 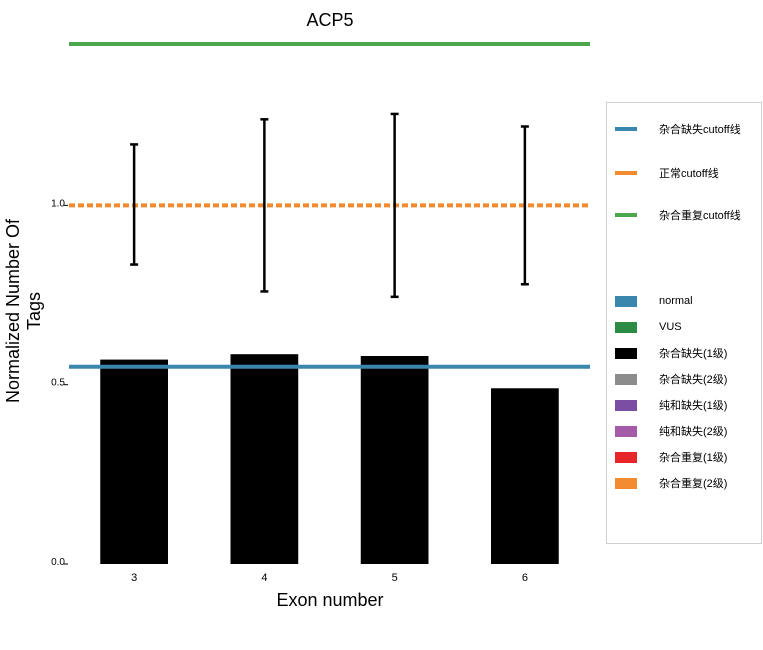 I want to click on legend-label: 杂合缺失(2级), so click(x=693, y=380).